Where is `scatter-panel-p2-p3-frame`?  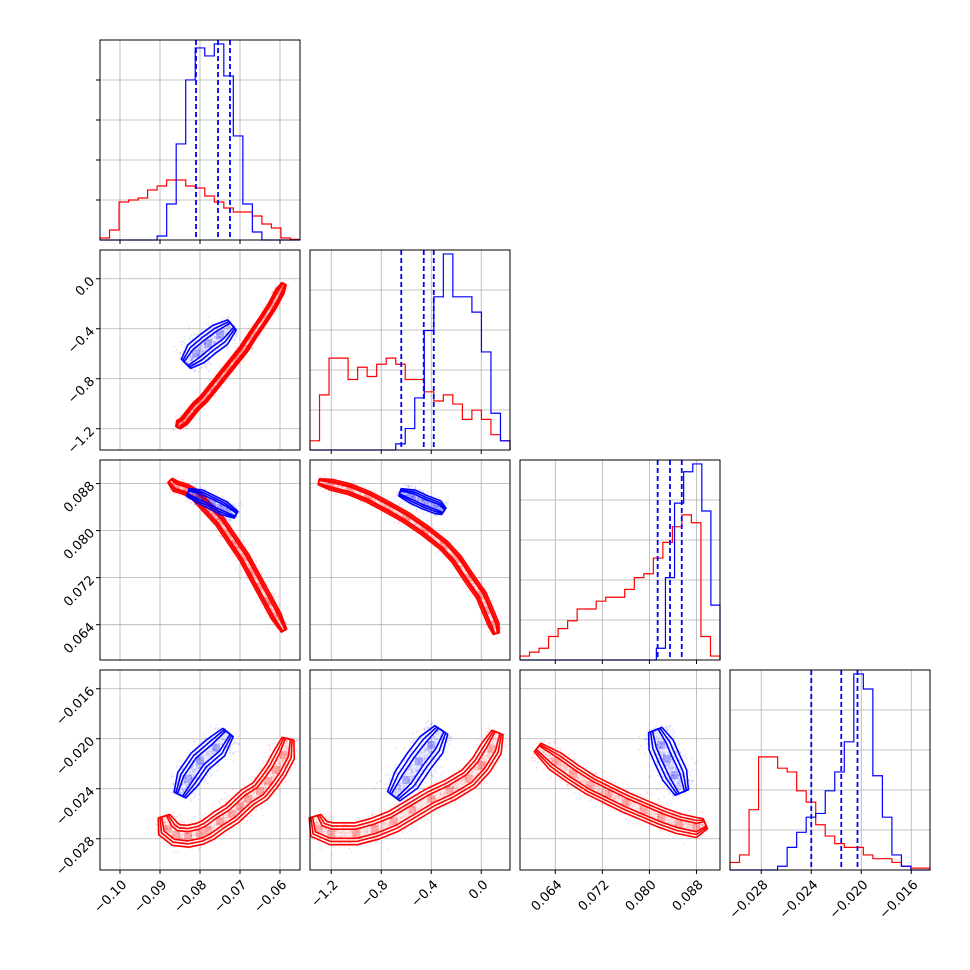 scatter-panel-p2-p3-frame is located at coordinates (410, 560).